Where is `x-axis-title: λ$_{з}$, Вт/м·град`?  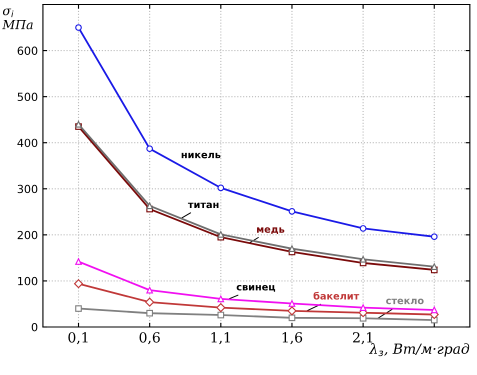
x-axis-title: λ$_{з}$, Вт/м·град is located at coordinates (419, 350).